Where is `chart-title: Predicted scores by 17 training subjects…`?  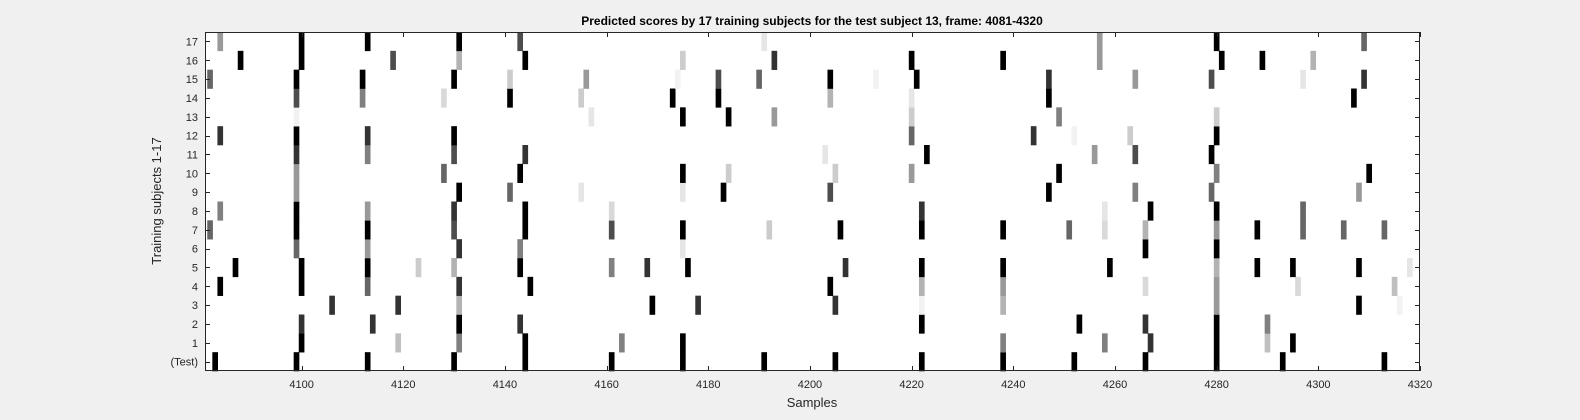
chart-title: Predicted scores by 17 training subjects… is located at coordinates (812, 21).